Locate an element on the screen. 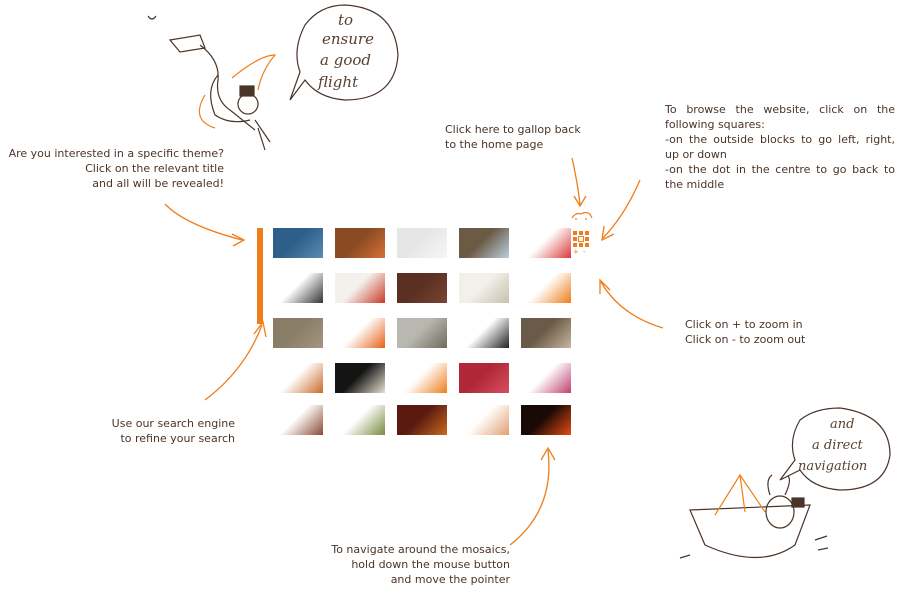 The height and width of the screenshot is (607, 905). nav-right-block is located at coordinates (587, 239).